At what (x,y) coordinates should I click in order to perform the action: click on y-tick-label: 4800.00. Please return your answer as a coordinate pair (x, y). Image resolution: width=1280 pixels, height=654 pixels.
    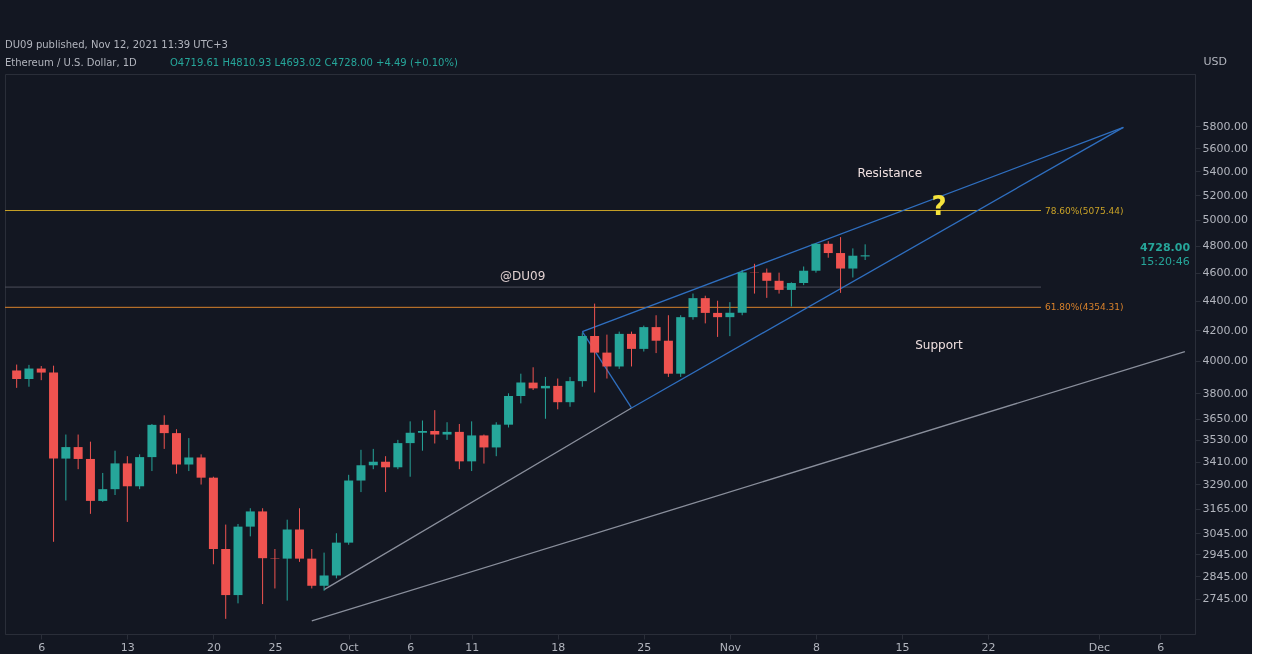
    Looking at the image, I should click on (1225, 246).